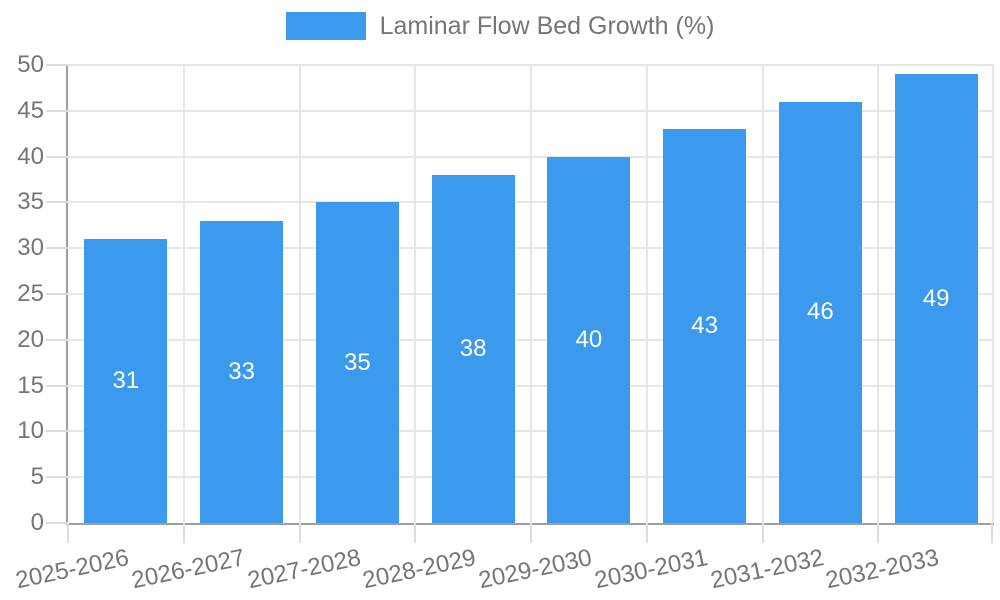 The image size is (1000, 600). What do you see at coordinates (37, 522) in the screenshot?
I see `y-axis-tick-label: 0` at bounding box center [37, 522].